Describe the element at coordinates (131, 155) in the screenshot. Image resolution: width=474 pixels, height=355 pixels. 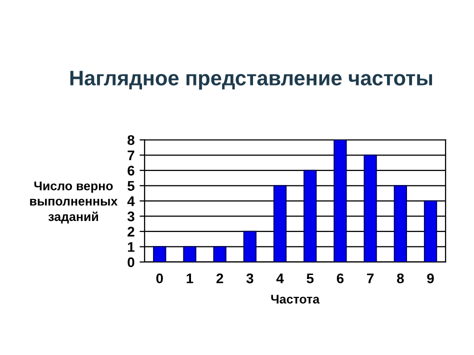
I see `y-tick-label: 7` at that location.